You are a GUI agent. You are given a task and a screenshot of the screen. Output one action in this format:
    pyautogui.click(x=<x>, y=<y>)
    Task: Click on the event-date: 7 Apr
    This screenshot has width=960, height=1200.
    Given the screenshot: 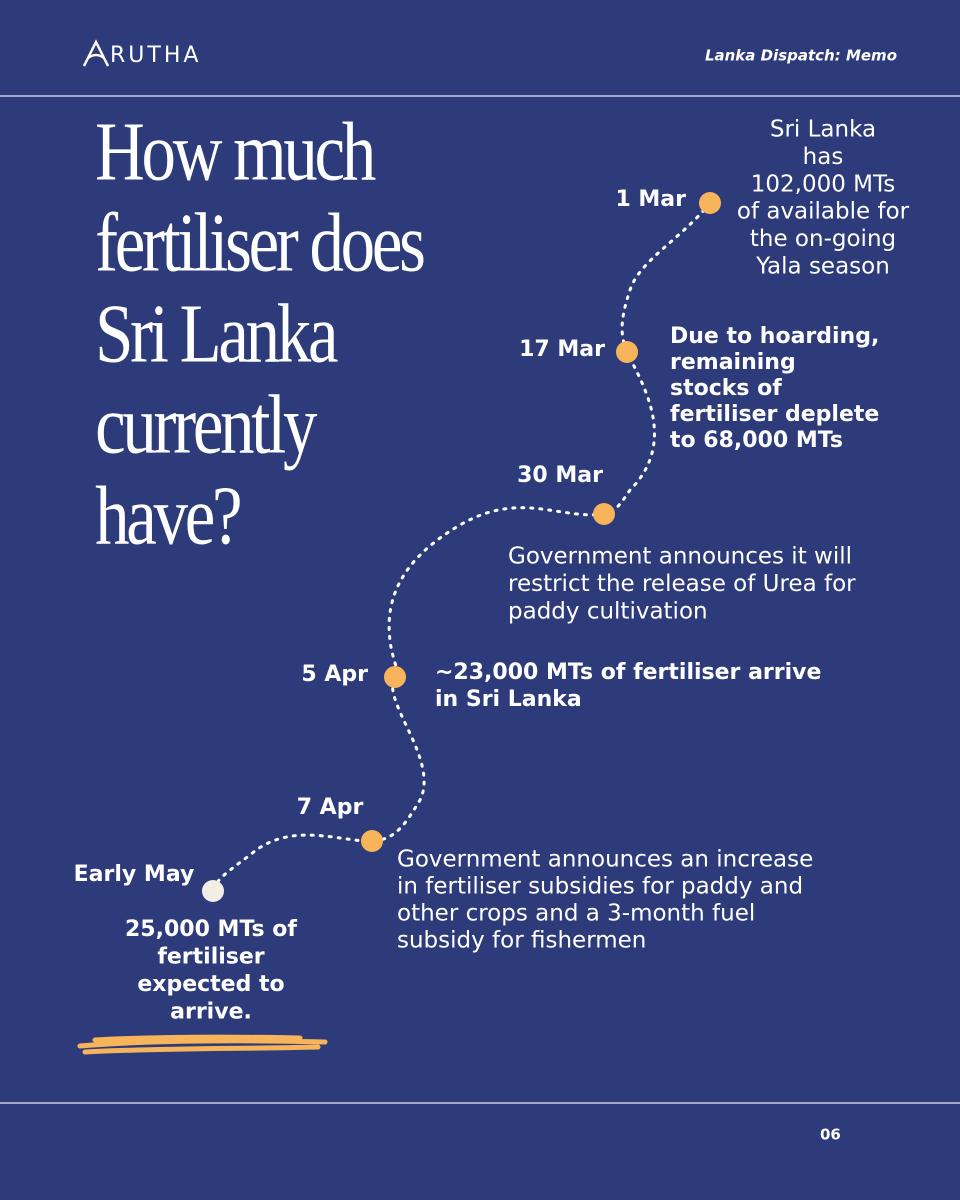 What is the action you would take?
    pyautogui.click(x=330, y=807)
    